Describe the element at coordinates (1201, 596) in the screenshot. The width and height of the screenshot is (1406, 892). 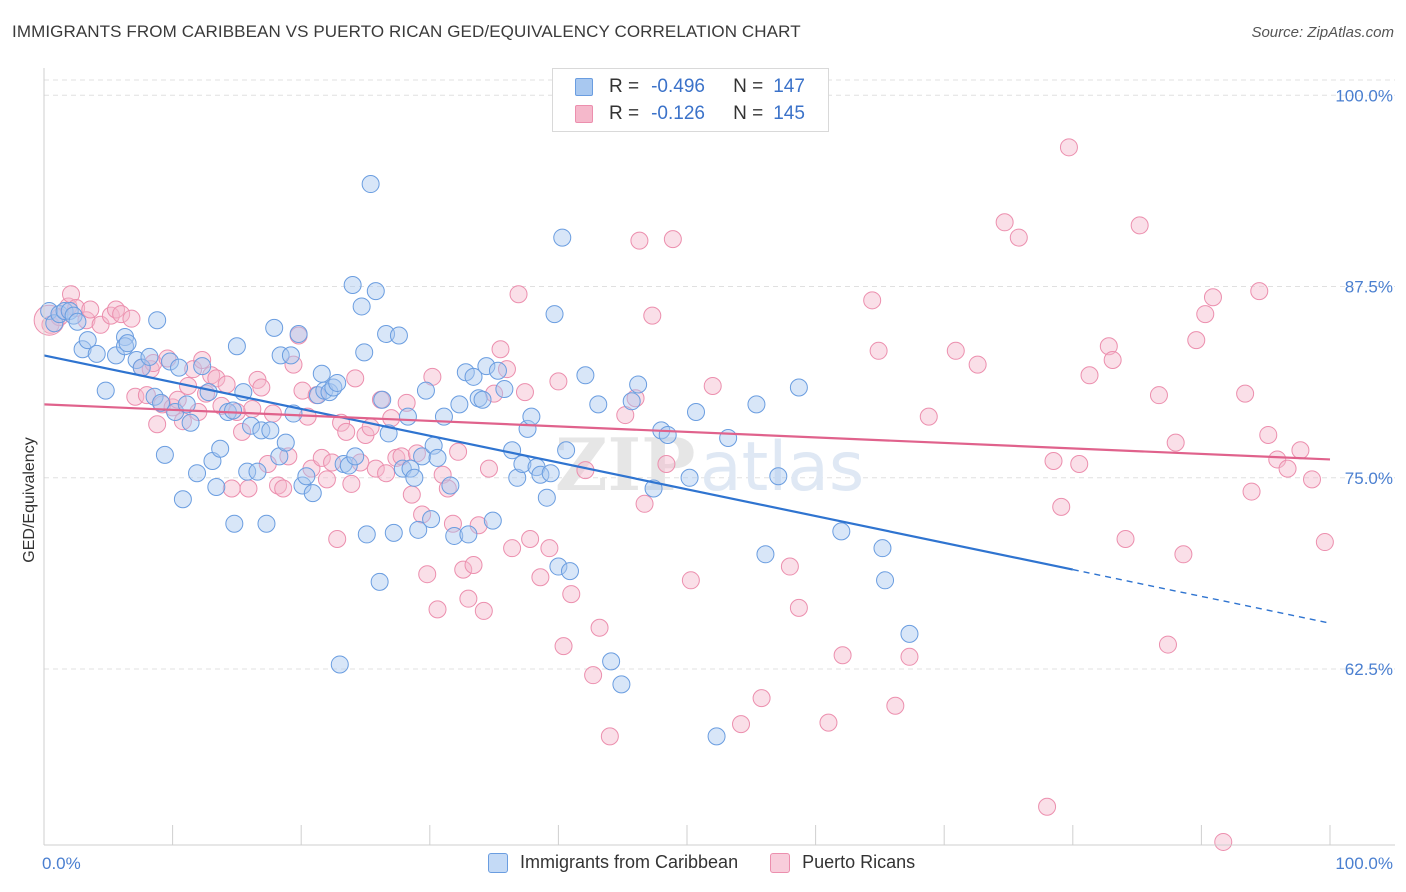
I see `trend-line-caribbean-extension` at that location.